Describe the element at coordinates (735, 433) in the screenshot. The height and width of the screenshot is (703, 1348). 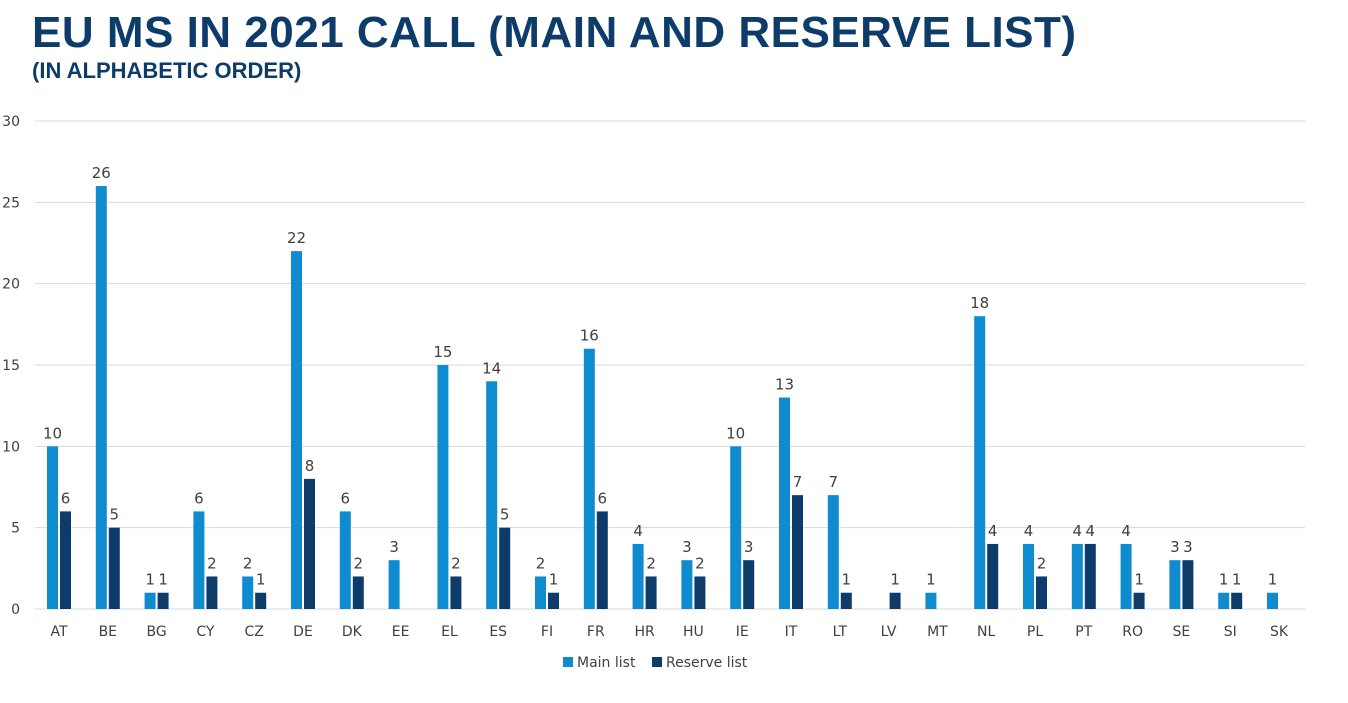
I see `main-list-label-ie: 10` at that location.